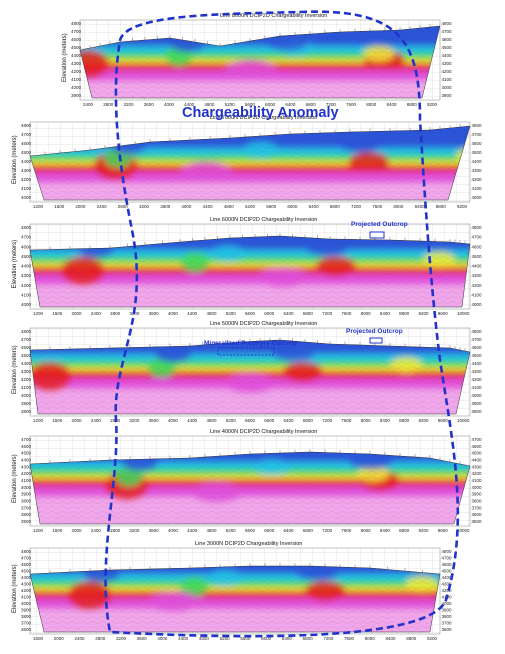 The image size is (505, 654). I want to click on chargeability-model, so click(235, 599).